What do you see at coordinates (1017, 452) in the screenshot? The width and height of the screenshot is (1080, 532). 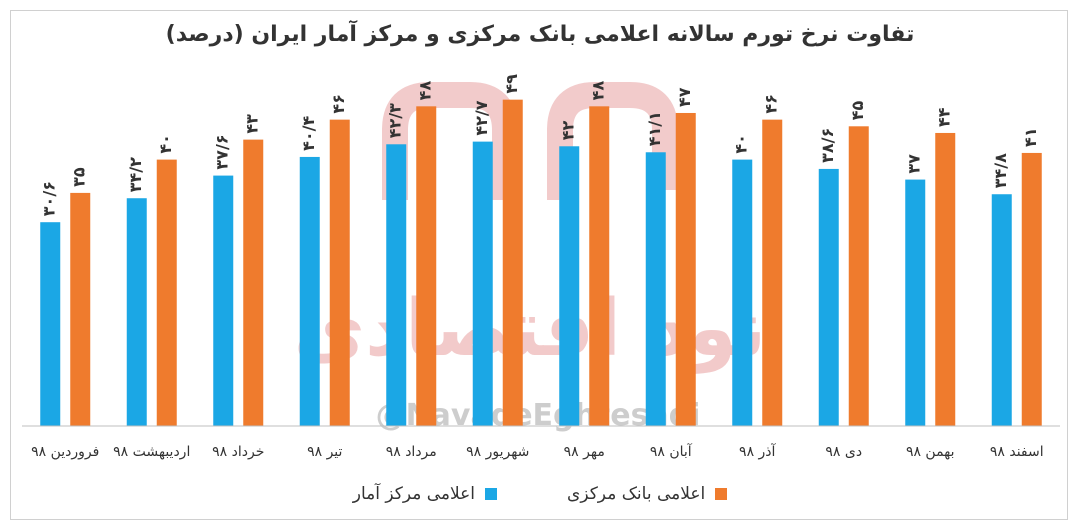 I see `category-label: اسفند ۹۸` at bounding box center [1017, 452].